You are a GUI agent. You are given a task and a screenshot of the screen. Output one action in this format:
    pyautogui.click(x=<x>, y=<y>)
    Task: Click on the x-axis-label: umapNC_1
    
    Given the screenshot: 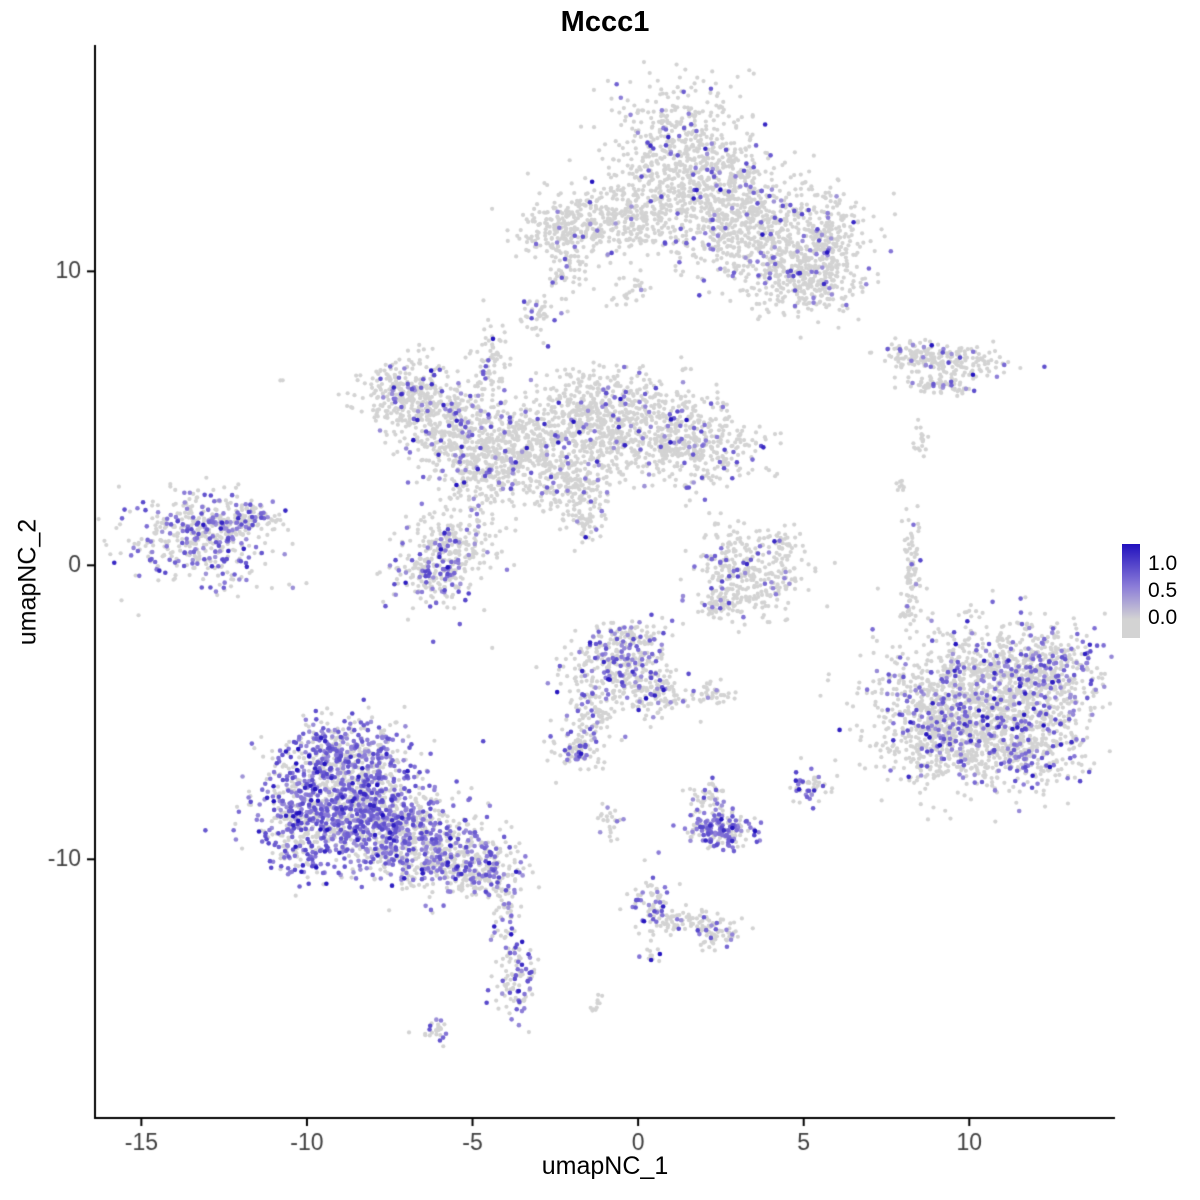 What is the action you would take?
    pyautogui.click(x=605, y=1166)
    